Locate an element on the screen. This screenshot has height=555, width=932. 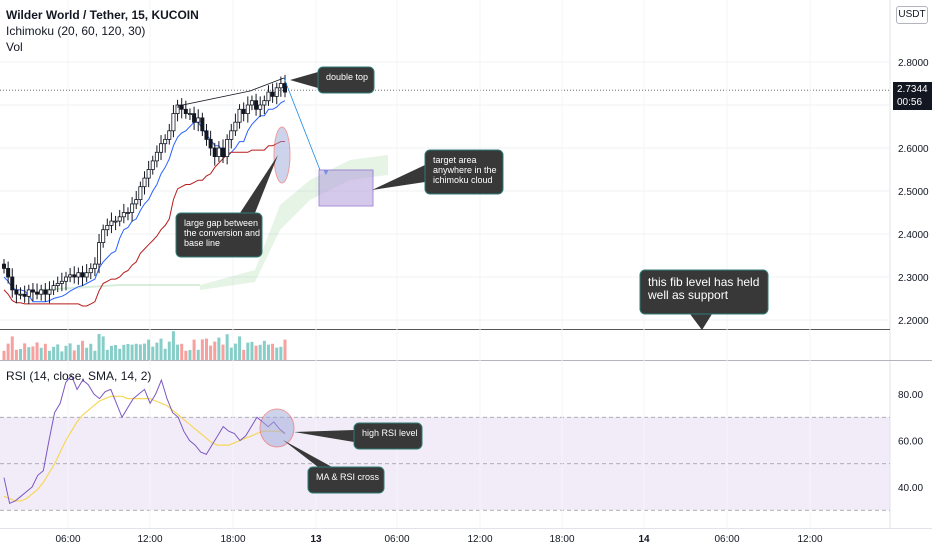
callout-double-top-box is located at coordinates (346, 80).